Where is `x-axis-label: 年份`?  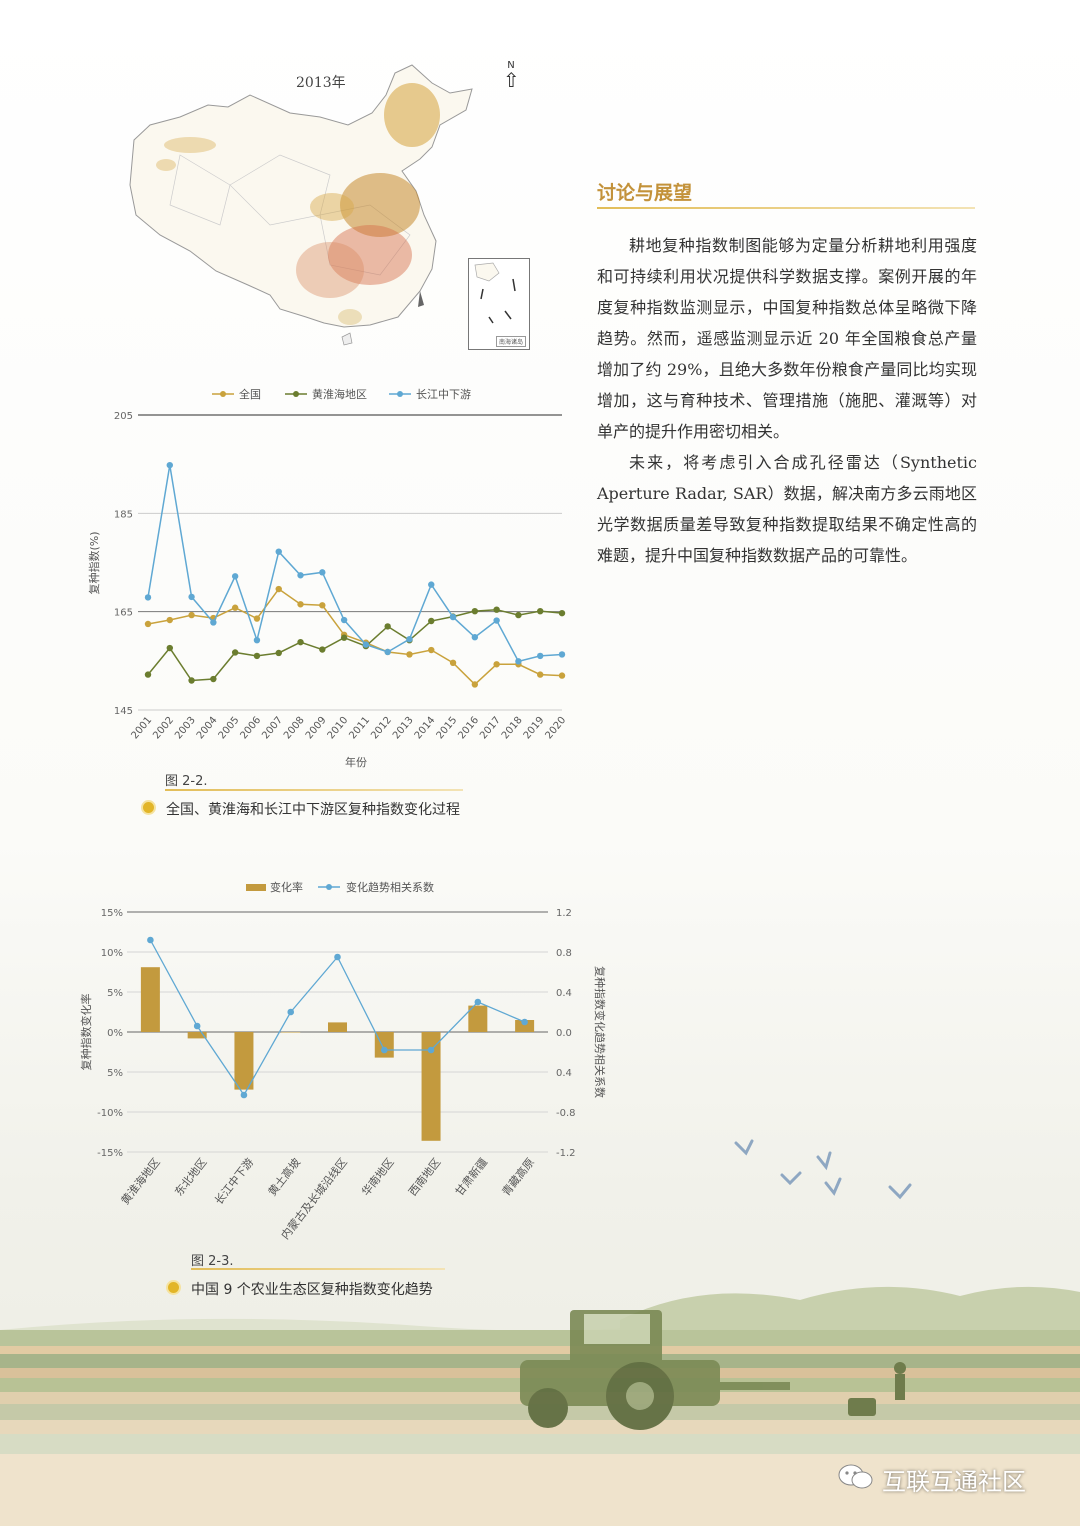 x-axis-label: 年份 is located at coordinates (356, 762).